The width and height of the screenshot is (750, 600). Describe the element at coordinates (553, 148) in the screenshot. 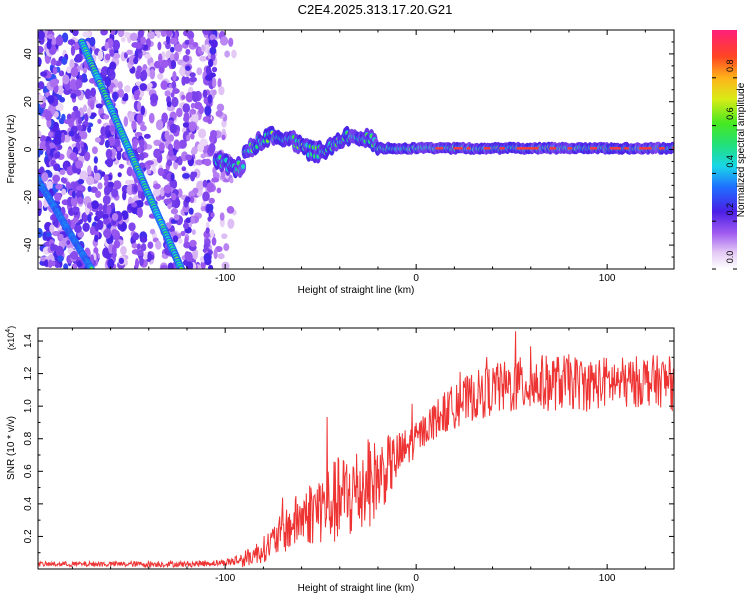

I see `heatmap-core` at that location.